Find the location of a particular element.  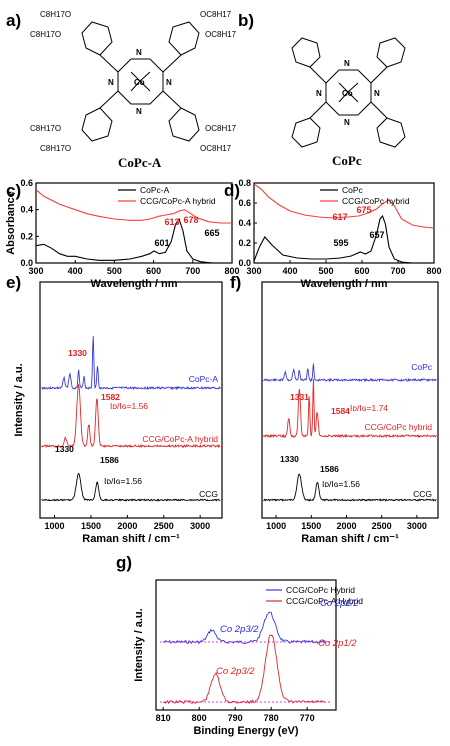

legend-entry: CCG/CoPc-A Hybrid is located at coordinates (324, 601).